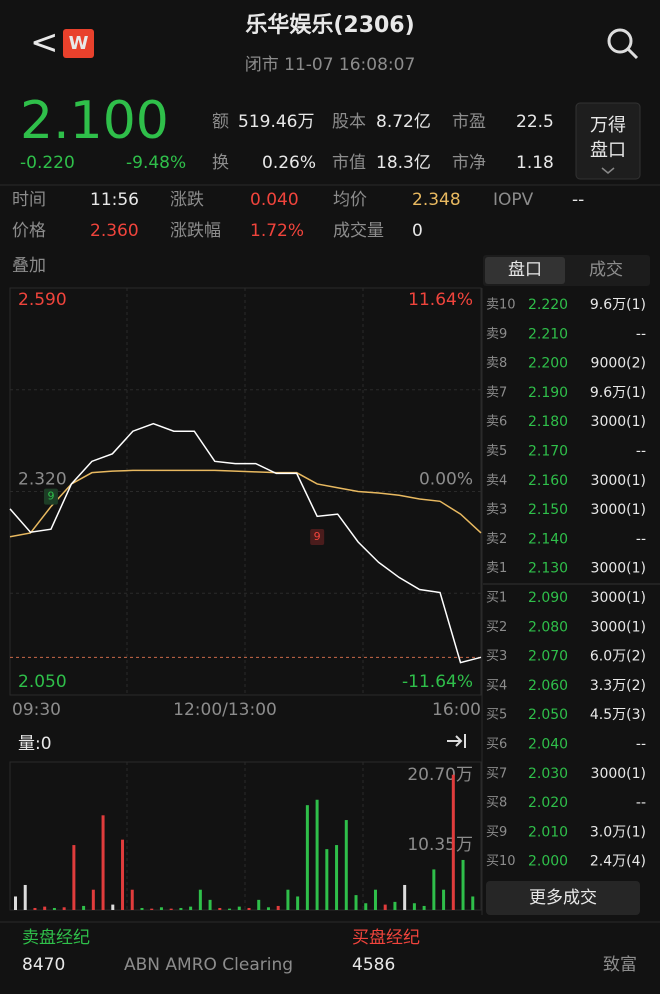 The image size is (660, 994). I want to click on book-volume: 3.3万(2), so click(618, 686).